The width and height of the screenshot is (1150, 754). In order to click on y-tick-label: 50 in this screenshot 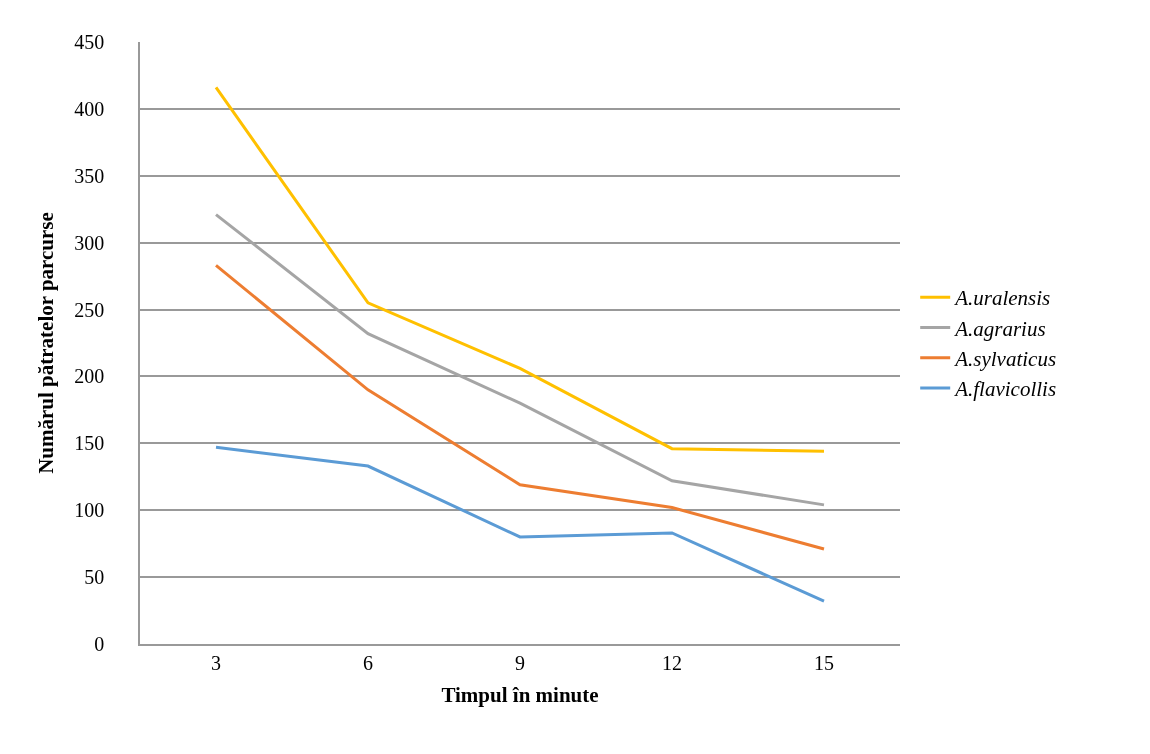, I will do `click(94, 577)`.